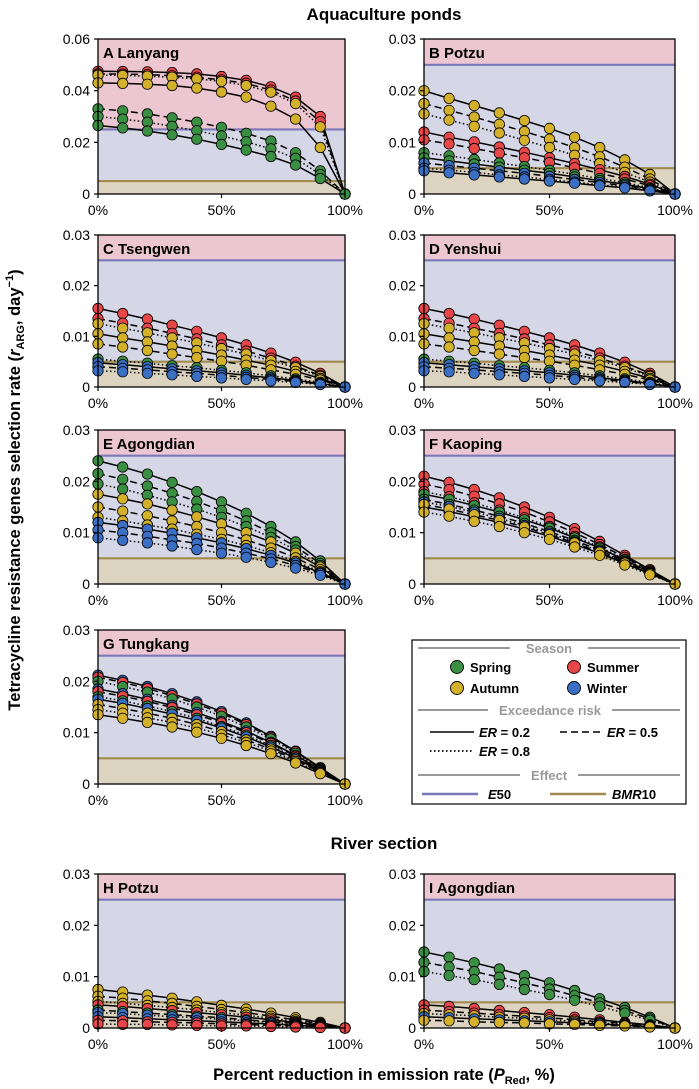 The height and width of the screenshot is (1089, 699). Describe the element at coordinates (504, 732) in the screenshot. I see `legend-label-er02: ER = 0.2` at that location.